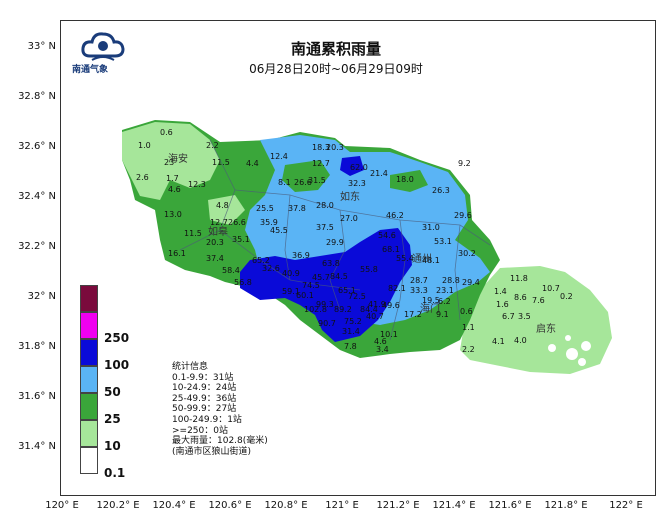  I want to click on station-value: 36.9, so click(301, 255).